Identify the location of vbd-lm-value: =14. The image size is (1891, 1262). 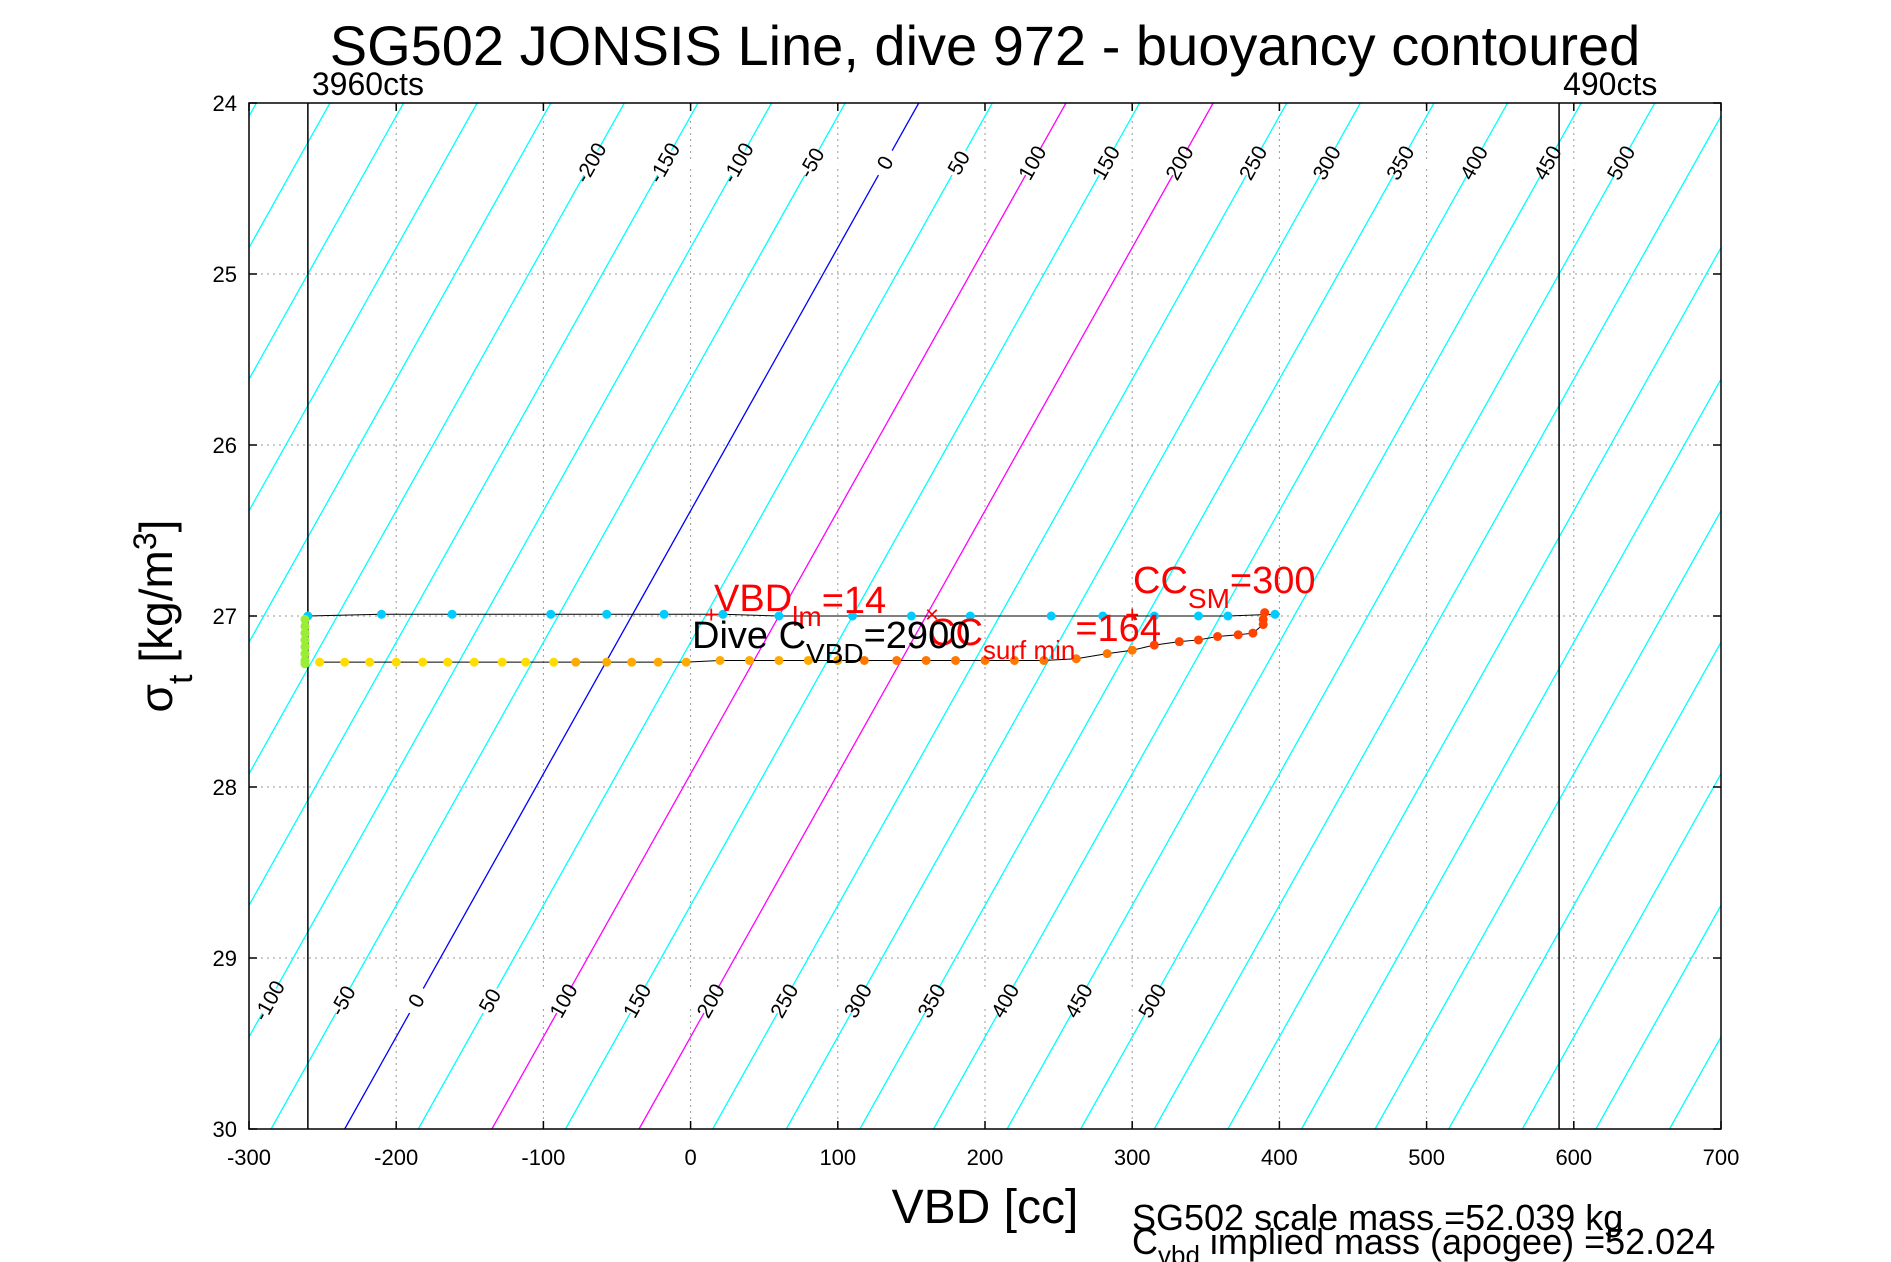
(854, 601).